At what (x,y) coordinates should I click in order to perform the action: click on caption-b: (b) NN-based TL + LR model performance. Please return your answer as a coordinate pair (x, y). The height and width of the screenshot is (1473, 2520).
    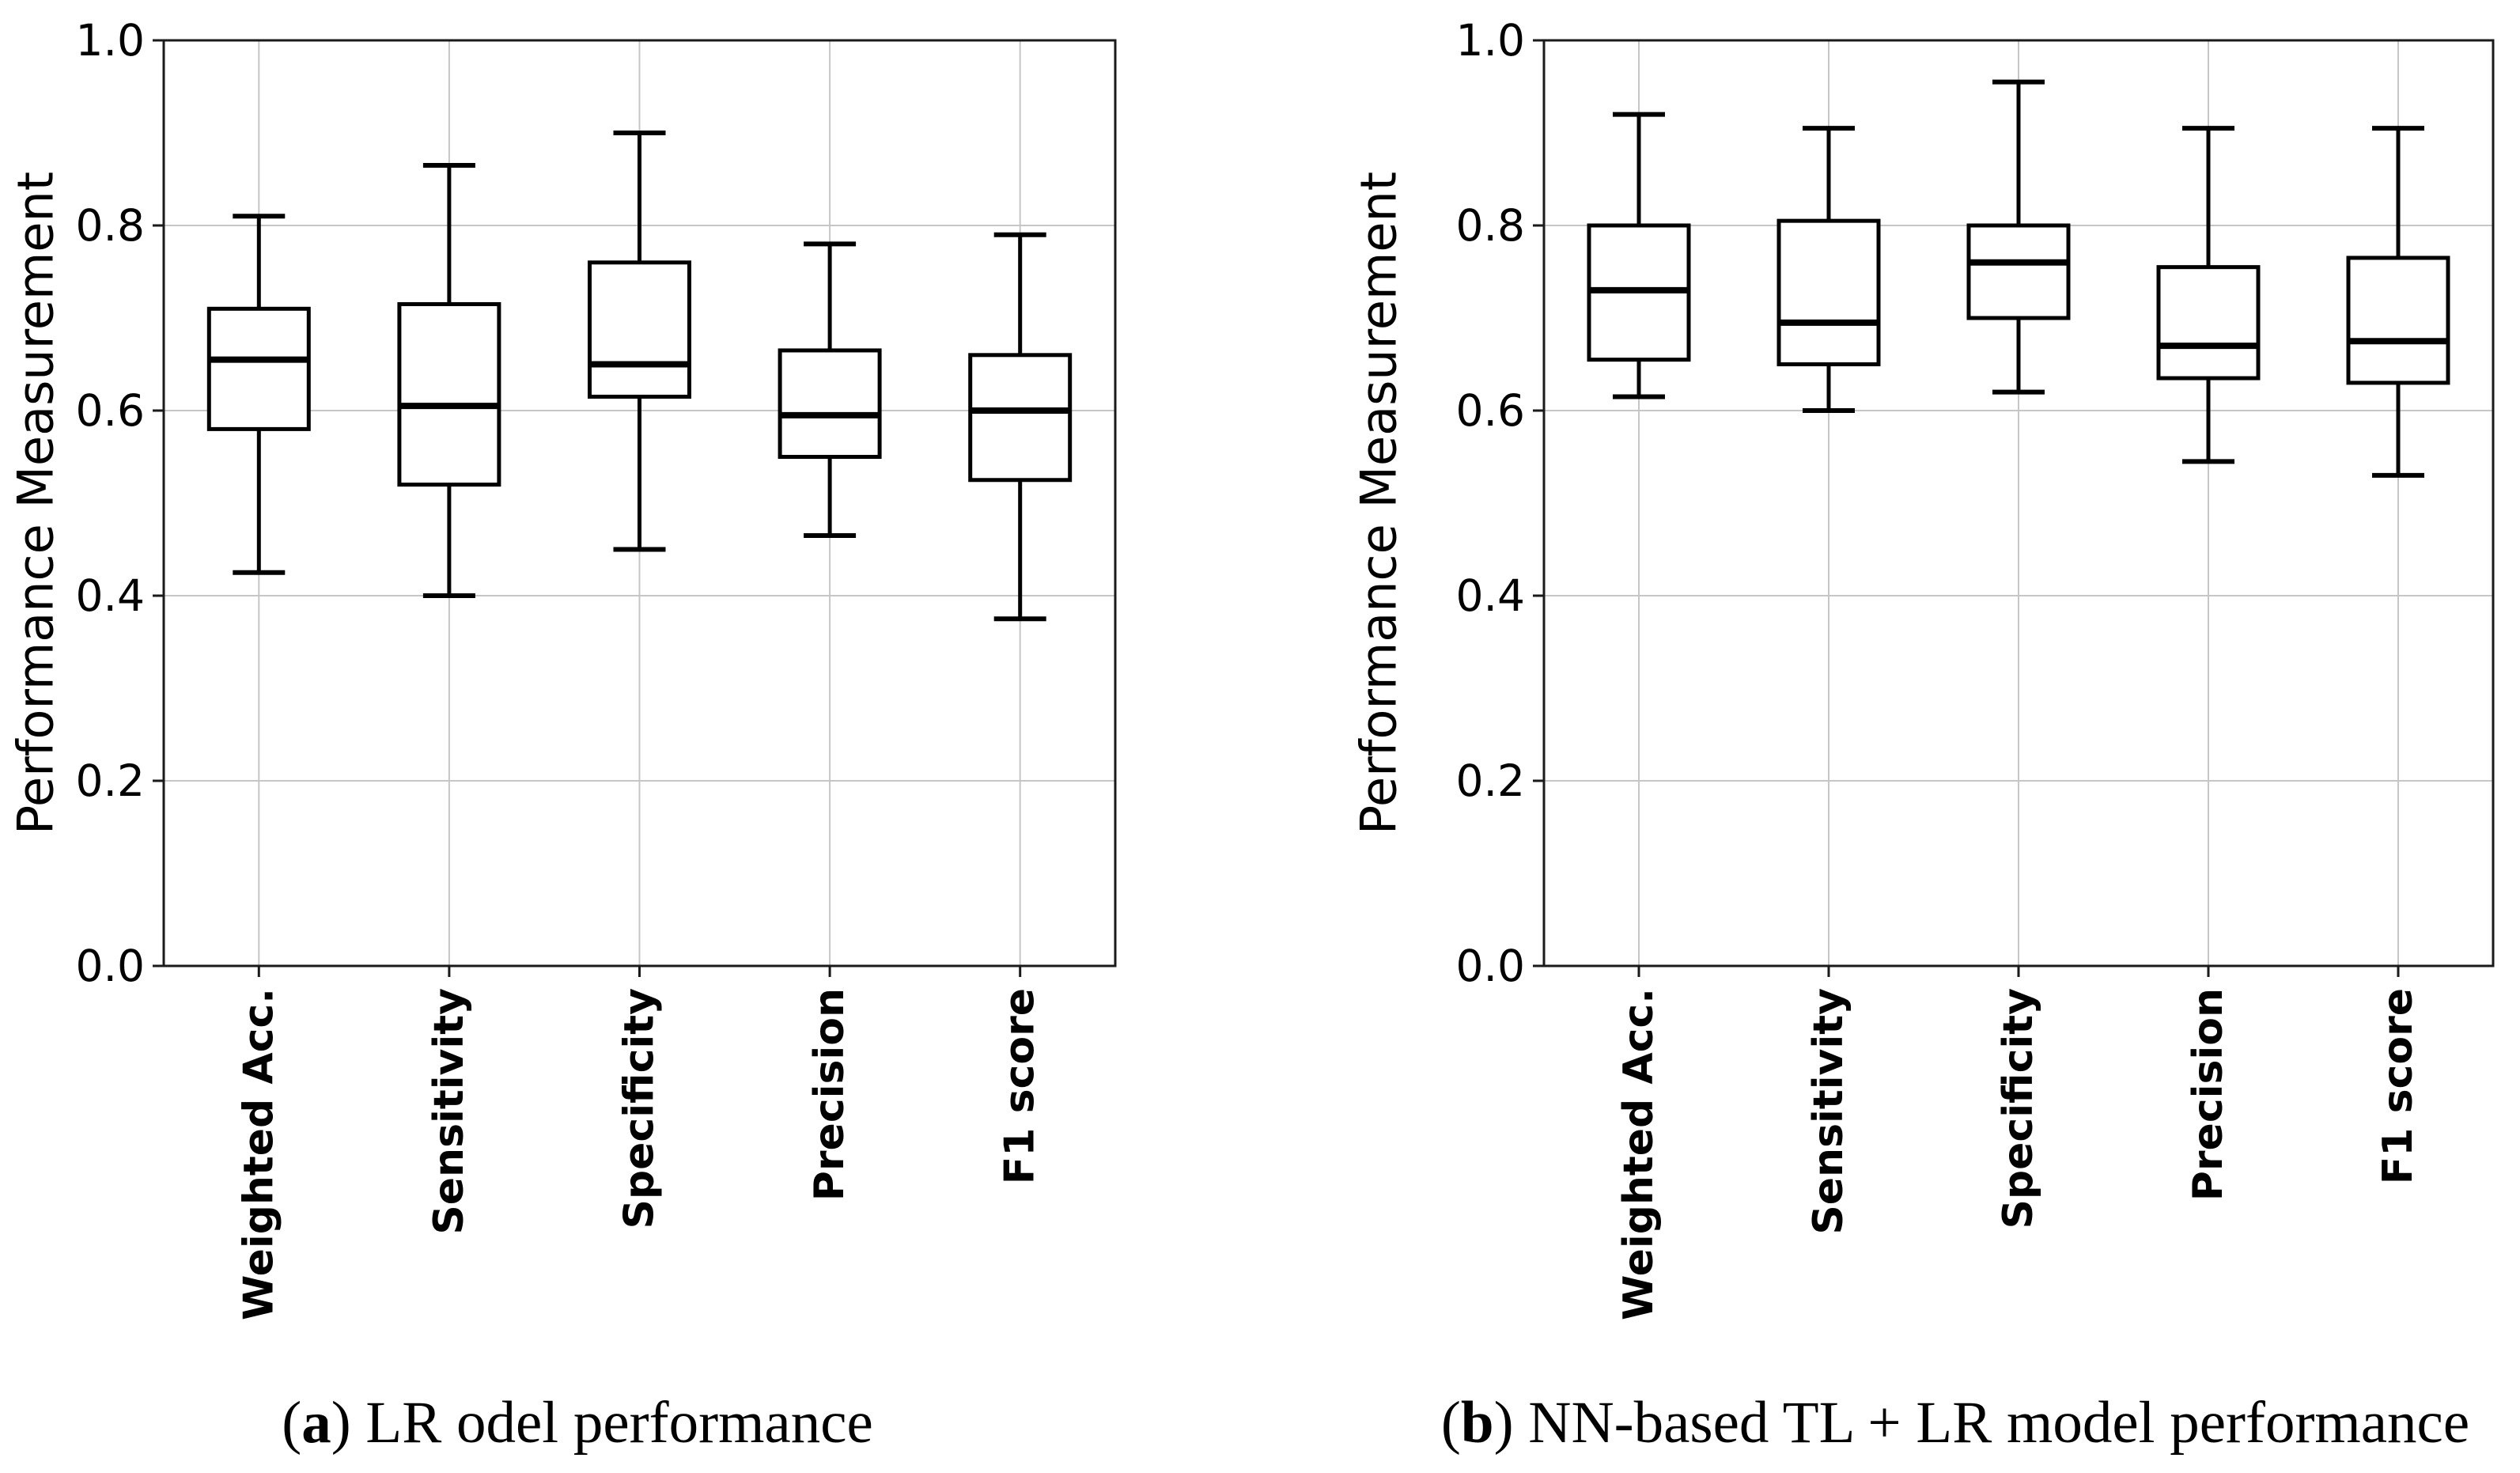
    Looking at the image, I should click on (1953, 1423).